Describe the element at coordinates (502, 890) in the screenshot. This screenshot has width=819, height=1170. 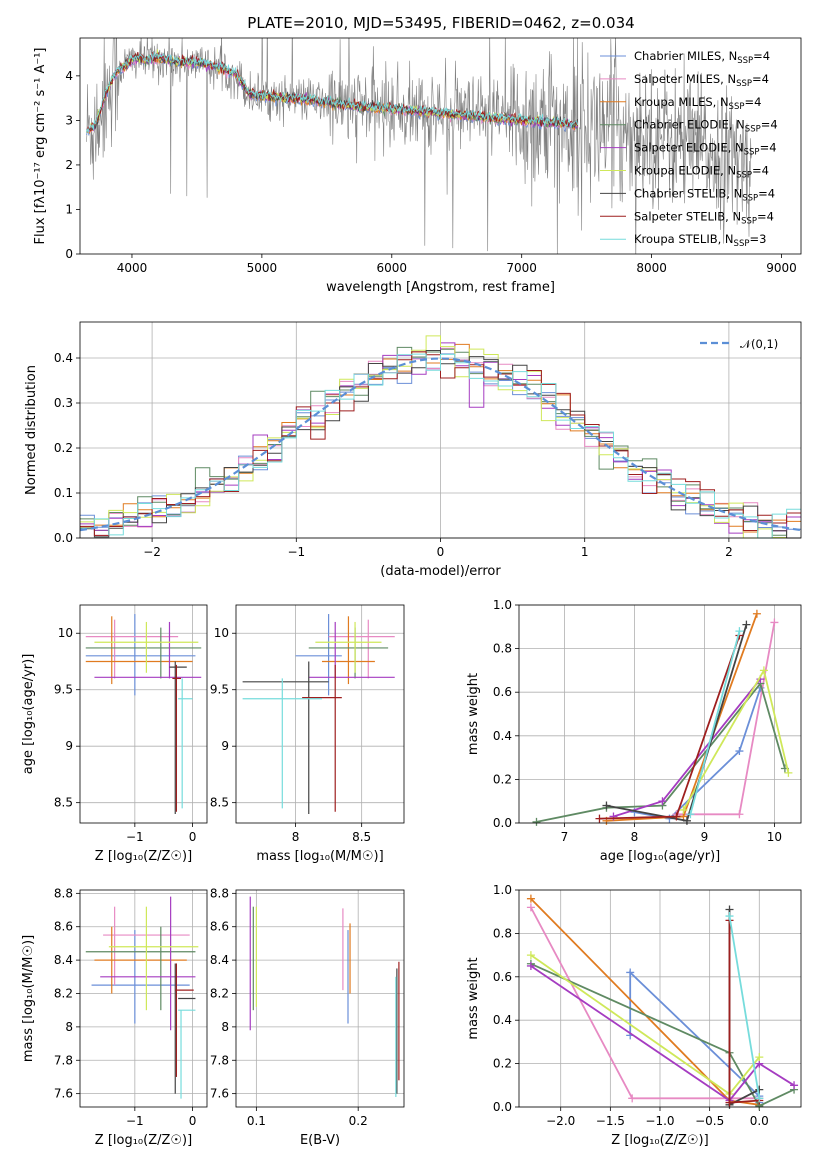
I see `y-tick-label: 1.0` at that location.